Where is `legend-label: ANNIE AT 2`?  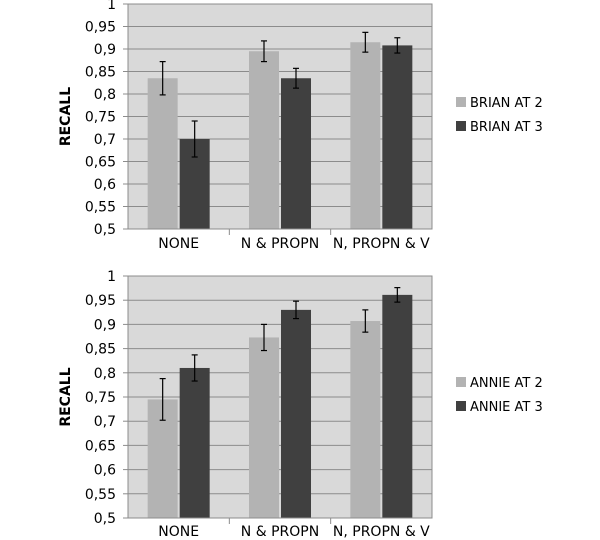 legend-label: ANNIE AT 2 is located at coordinates (506, 383).